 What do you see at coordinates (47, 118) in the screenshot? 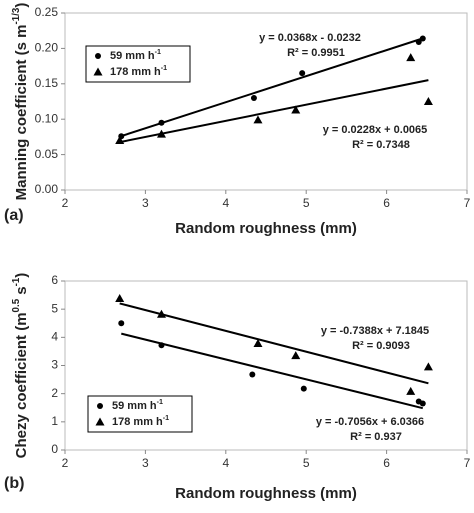
I see `y-tick-label: 0.10` at bounding box center [47, 118].